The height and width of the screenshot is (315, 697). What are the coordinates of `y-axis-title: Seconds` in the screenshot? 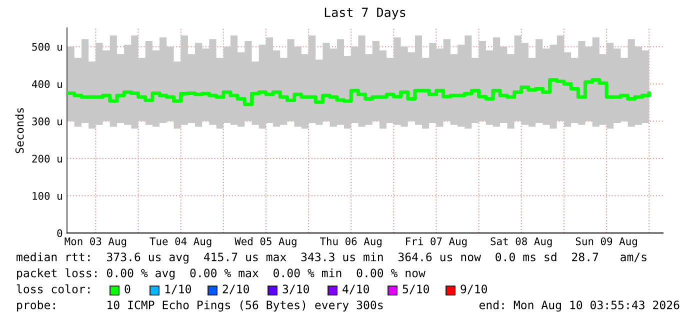 It's located at (19, 131).